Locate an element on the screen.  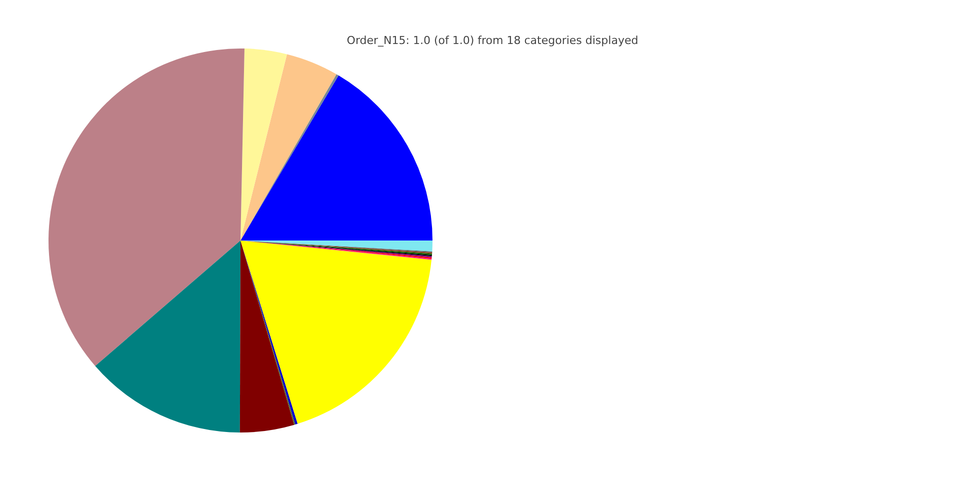
text: Order_N15: 1.0 (of 1.0) from 18 categories displayed is located at coordinates (492, 40).